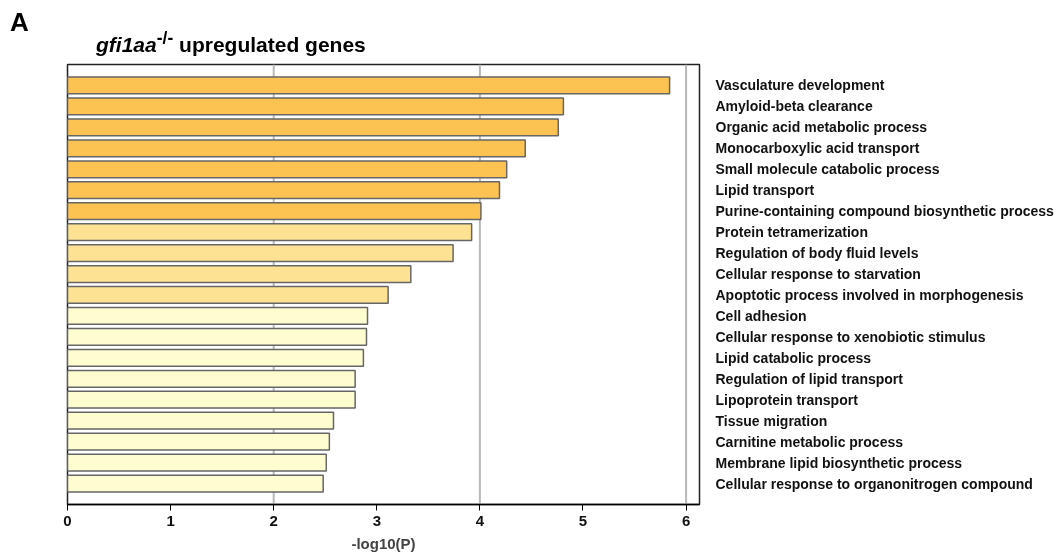 This screenshot has width=1056, height=556. What do you see at coordinates (817, 148) in the screenshot?
I see `y-tick-label: Monocarboxylic acid transport` at bounding box center [817, 148].